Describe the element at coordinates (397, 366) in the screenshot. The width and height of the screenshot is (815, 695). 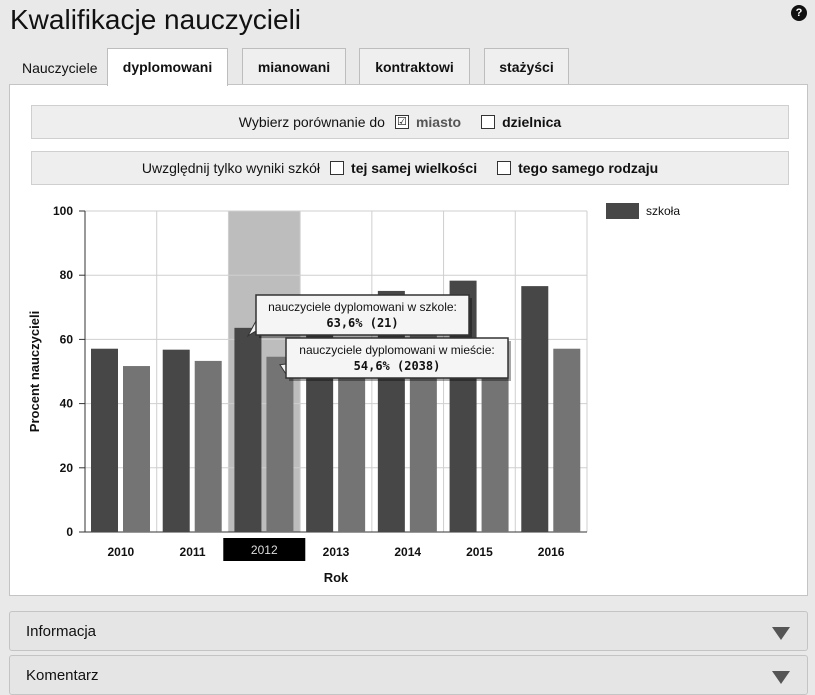
I see `tooltip-value: 54,6% (2038)` at that location.